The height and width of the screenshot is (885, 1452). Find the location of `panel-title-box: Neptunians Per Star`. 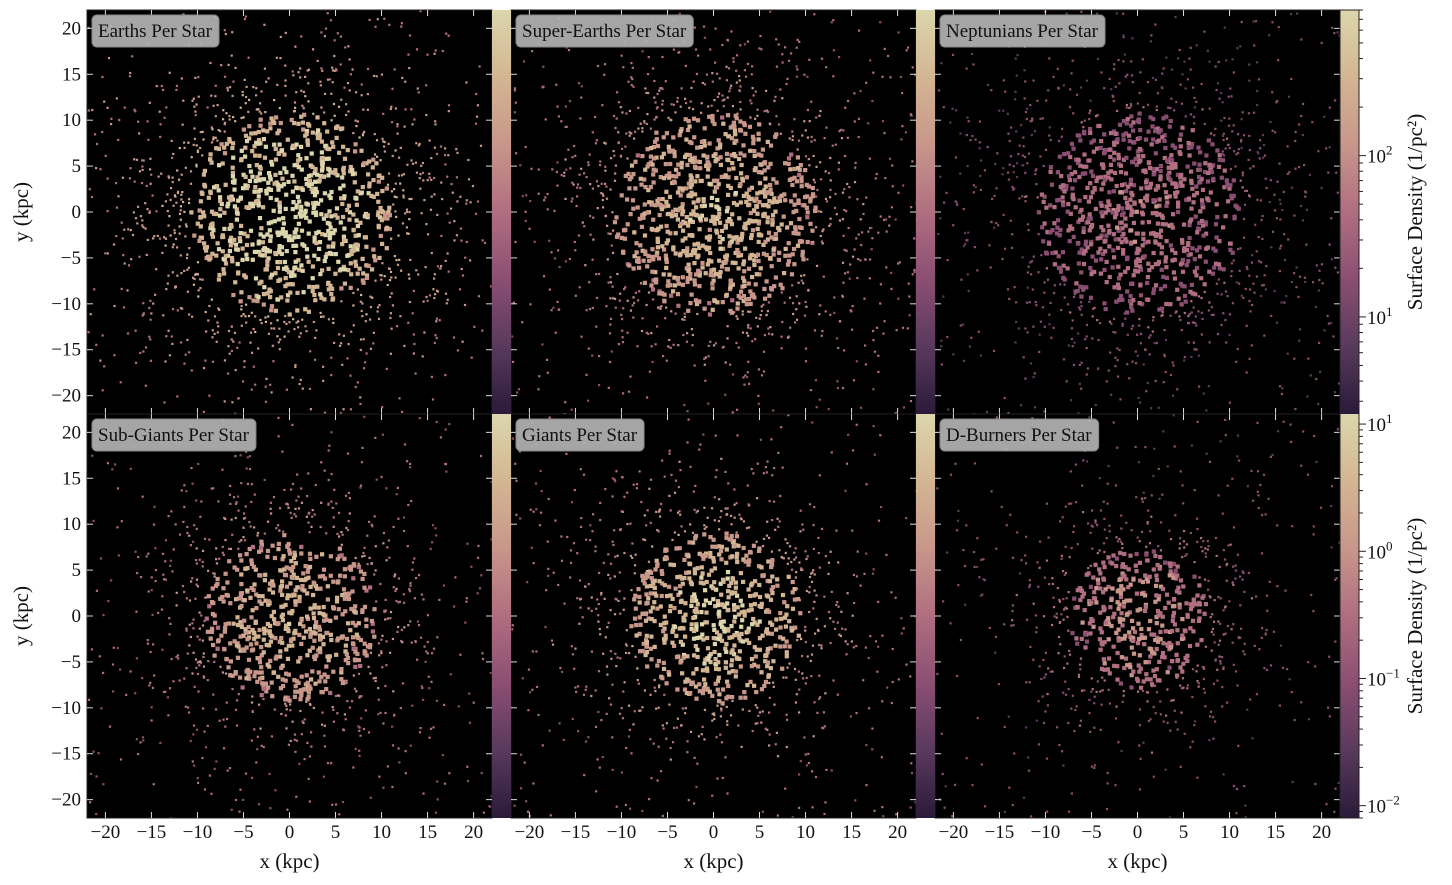

panel-title-box: Neptunians Per Star is located at coordinates (1022, 31).